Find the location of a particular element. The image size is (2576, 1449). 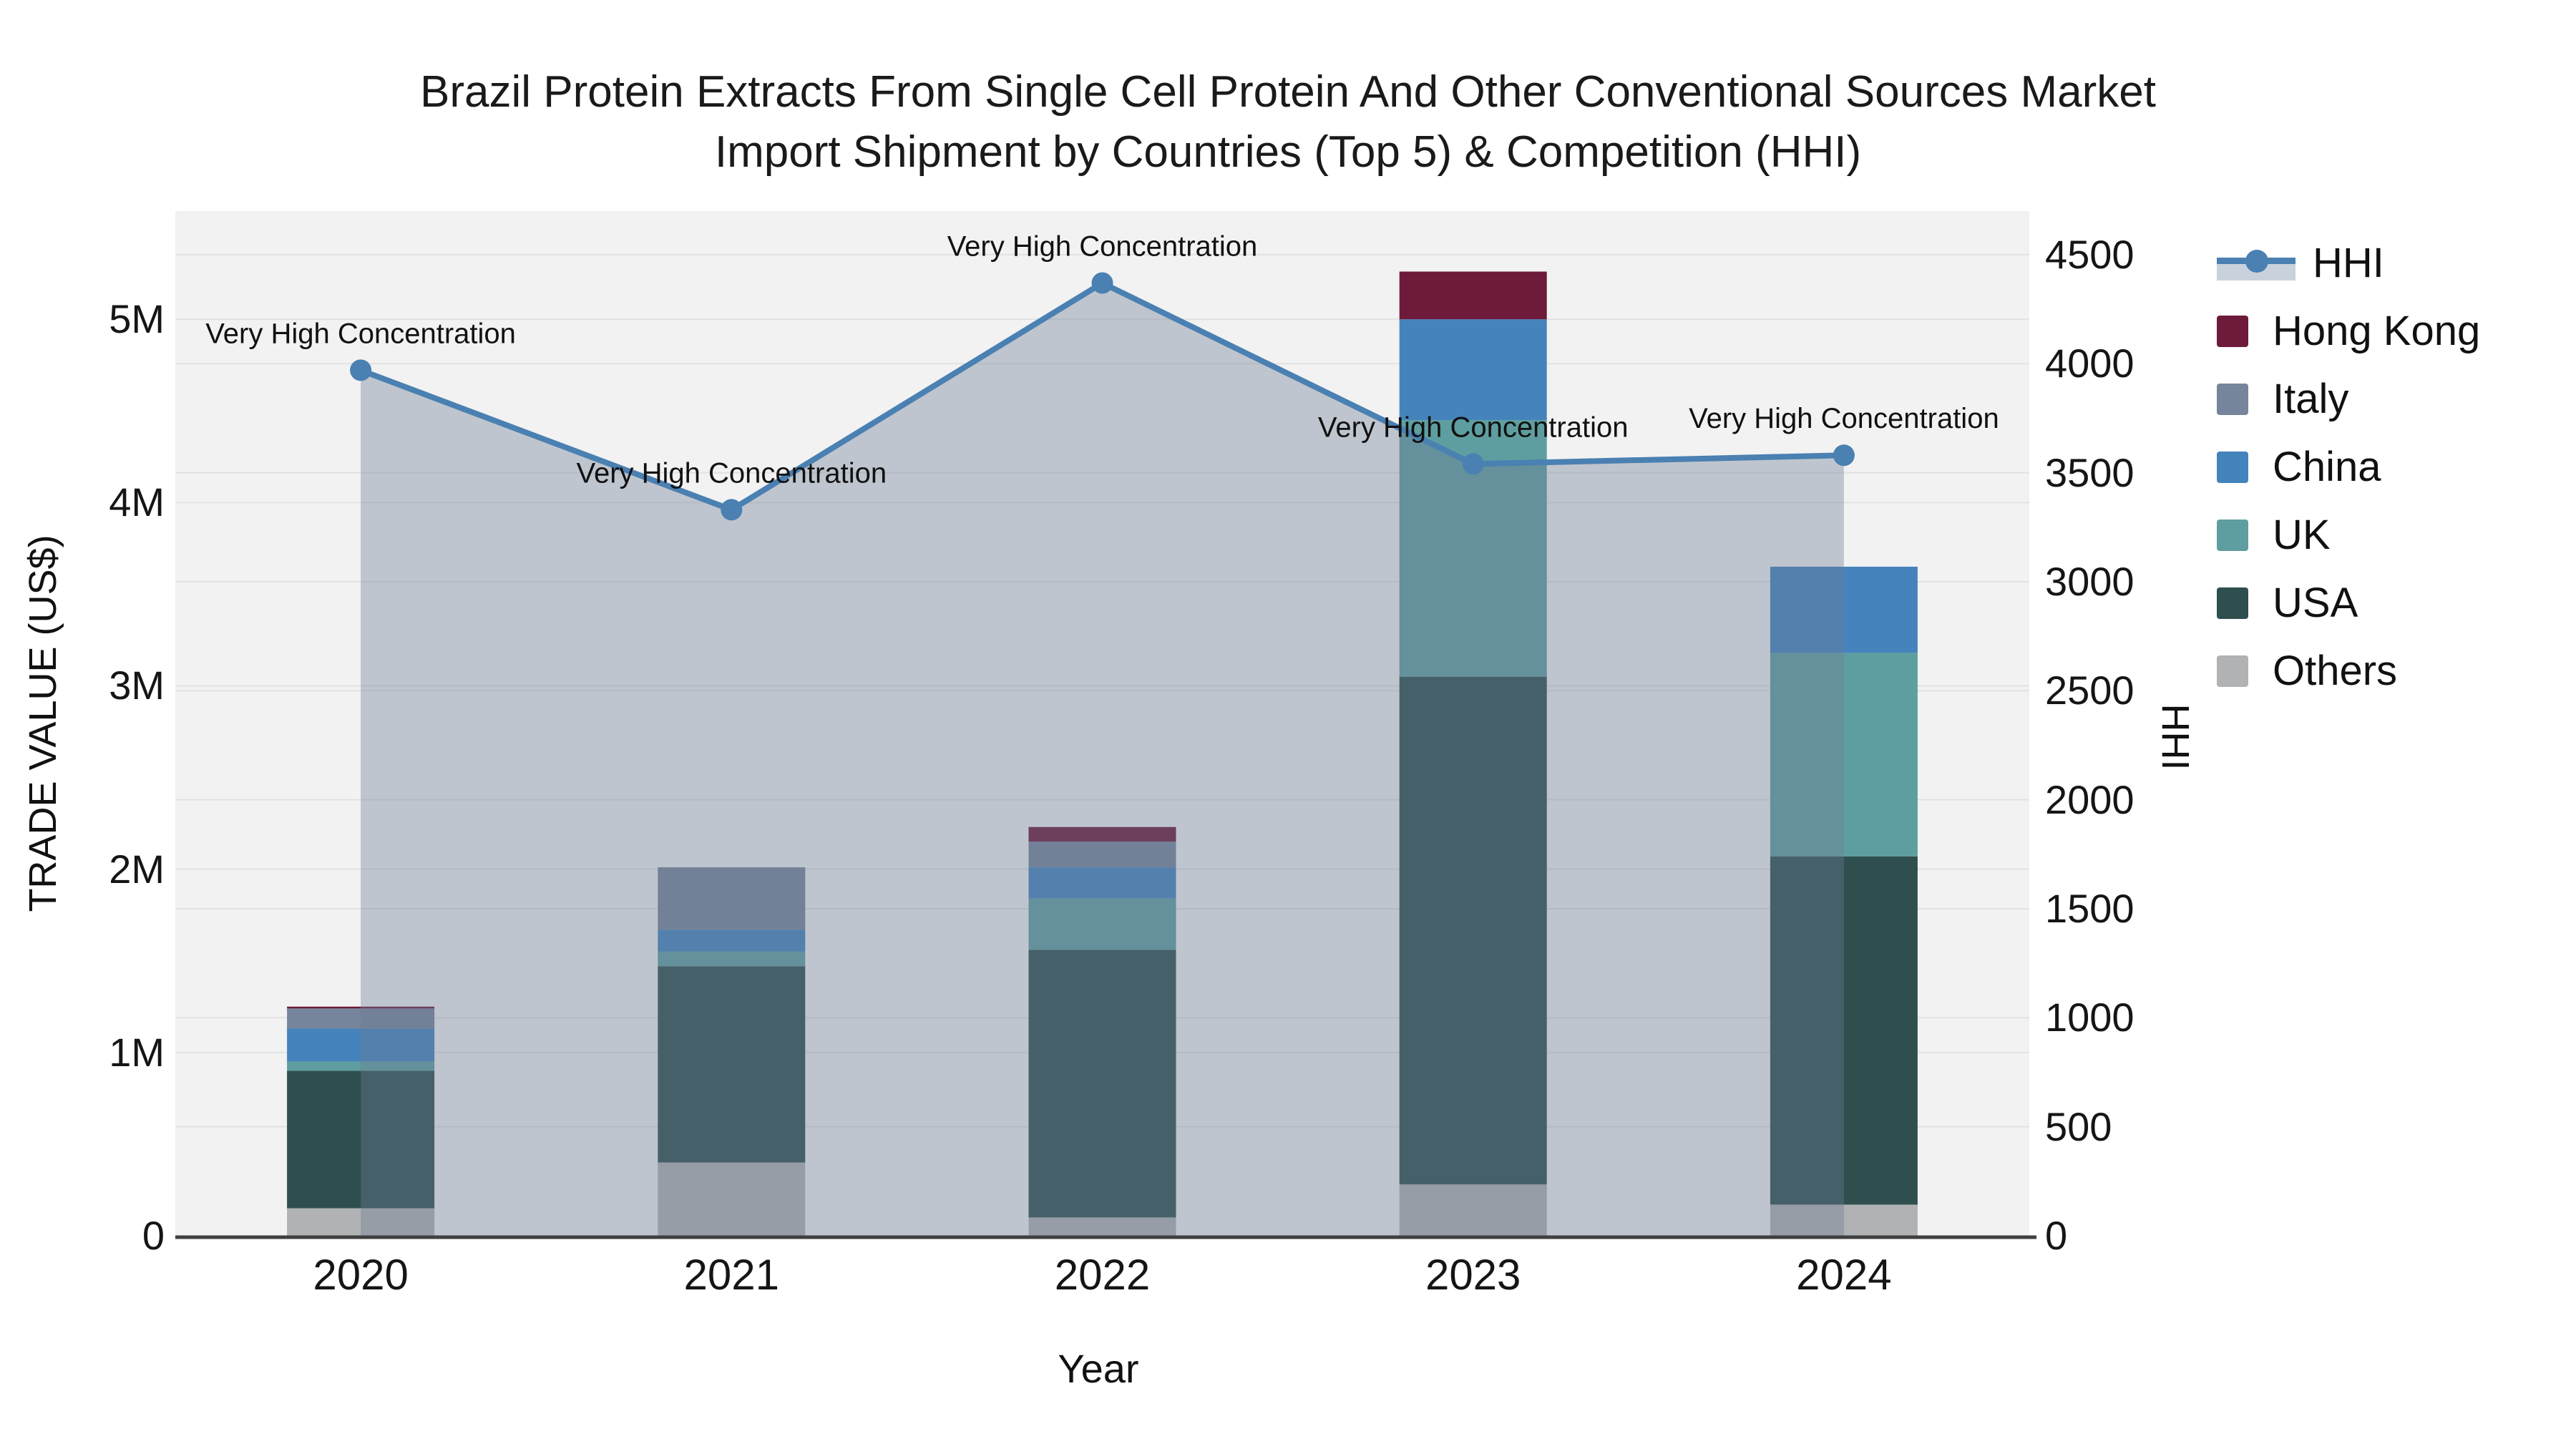

bar-segment-others-2021 is located at coordinates (732, 1199).